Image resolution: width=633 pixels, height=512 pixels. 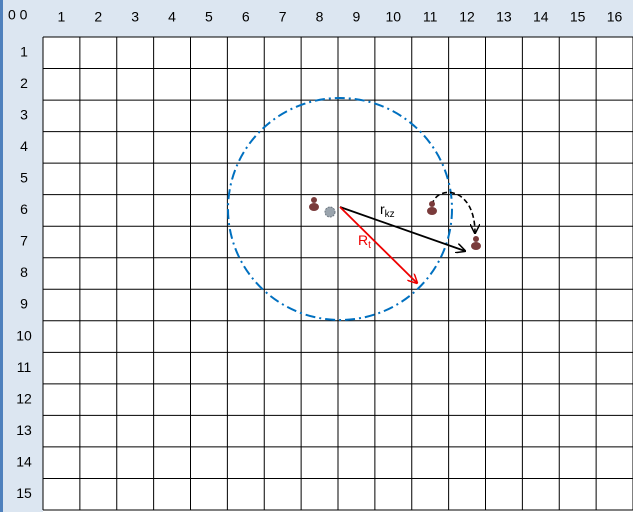 What do you see at coordinates (98, 17) in the screenshot?
I see `column-header: 2` at bounding box center [98, 17].